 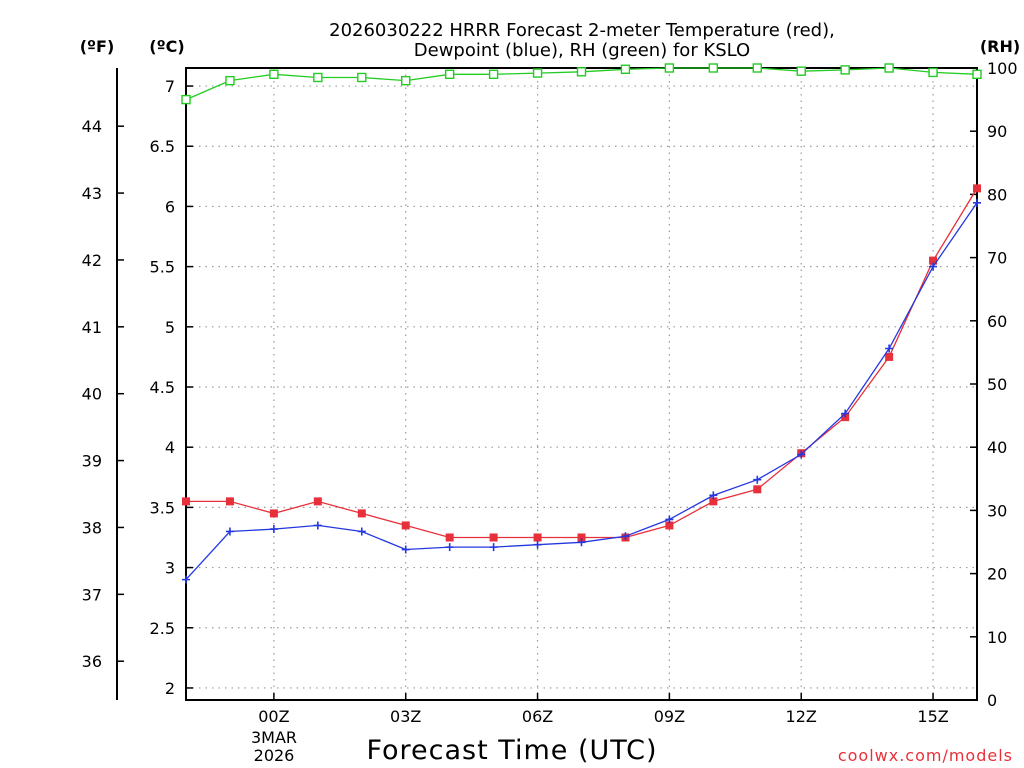 I want to click on rh-tick-label: 100, so click(x=1002, y=68).